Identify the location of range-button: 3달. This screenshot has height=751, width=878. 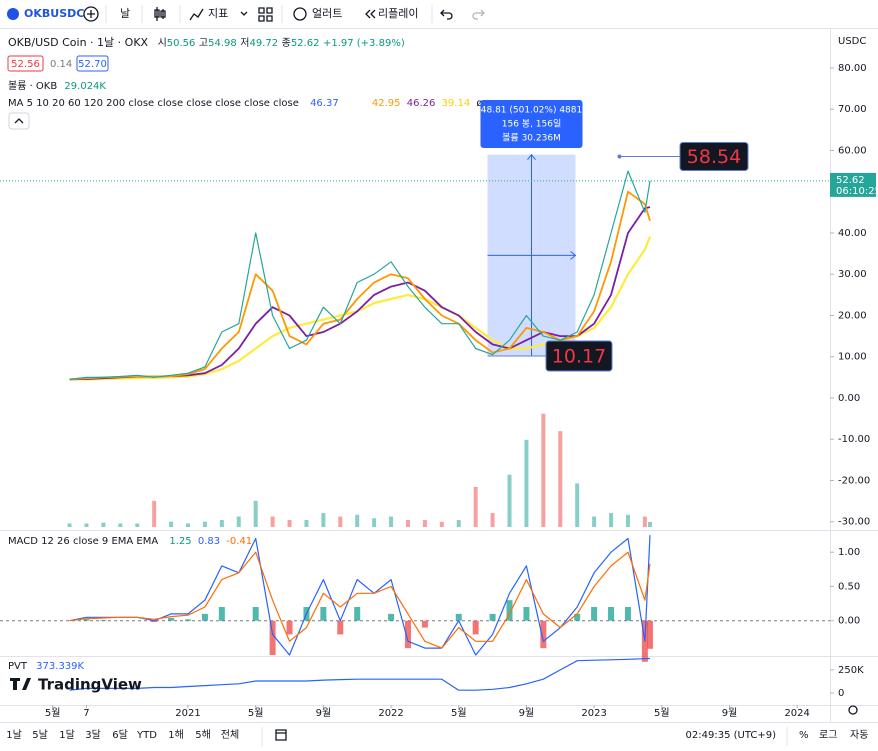
(93, 735).